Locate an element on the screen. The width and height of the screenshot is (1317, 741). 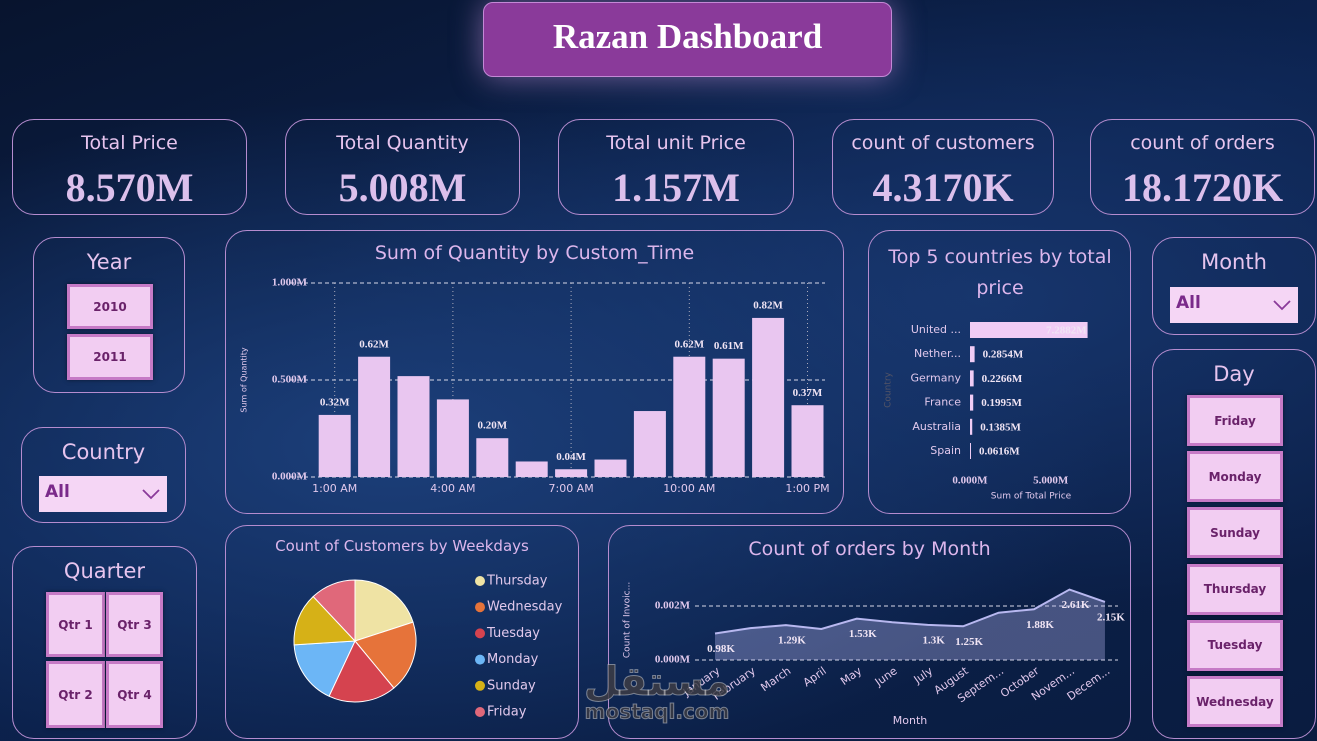
slicer-title: Year is located at coordinates (109, 262).